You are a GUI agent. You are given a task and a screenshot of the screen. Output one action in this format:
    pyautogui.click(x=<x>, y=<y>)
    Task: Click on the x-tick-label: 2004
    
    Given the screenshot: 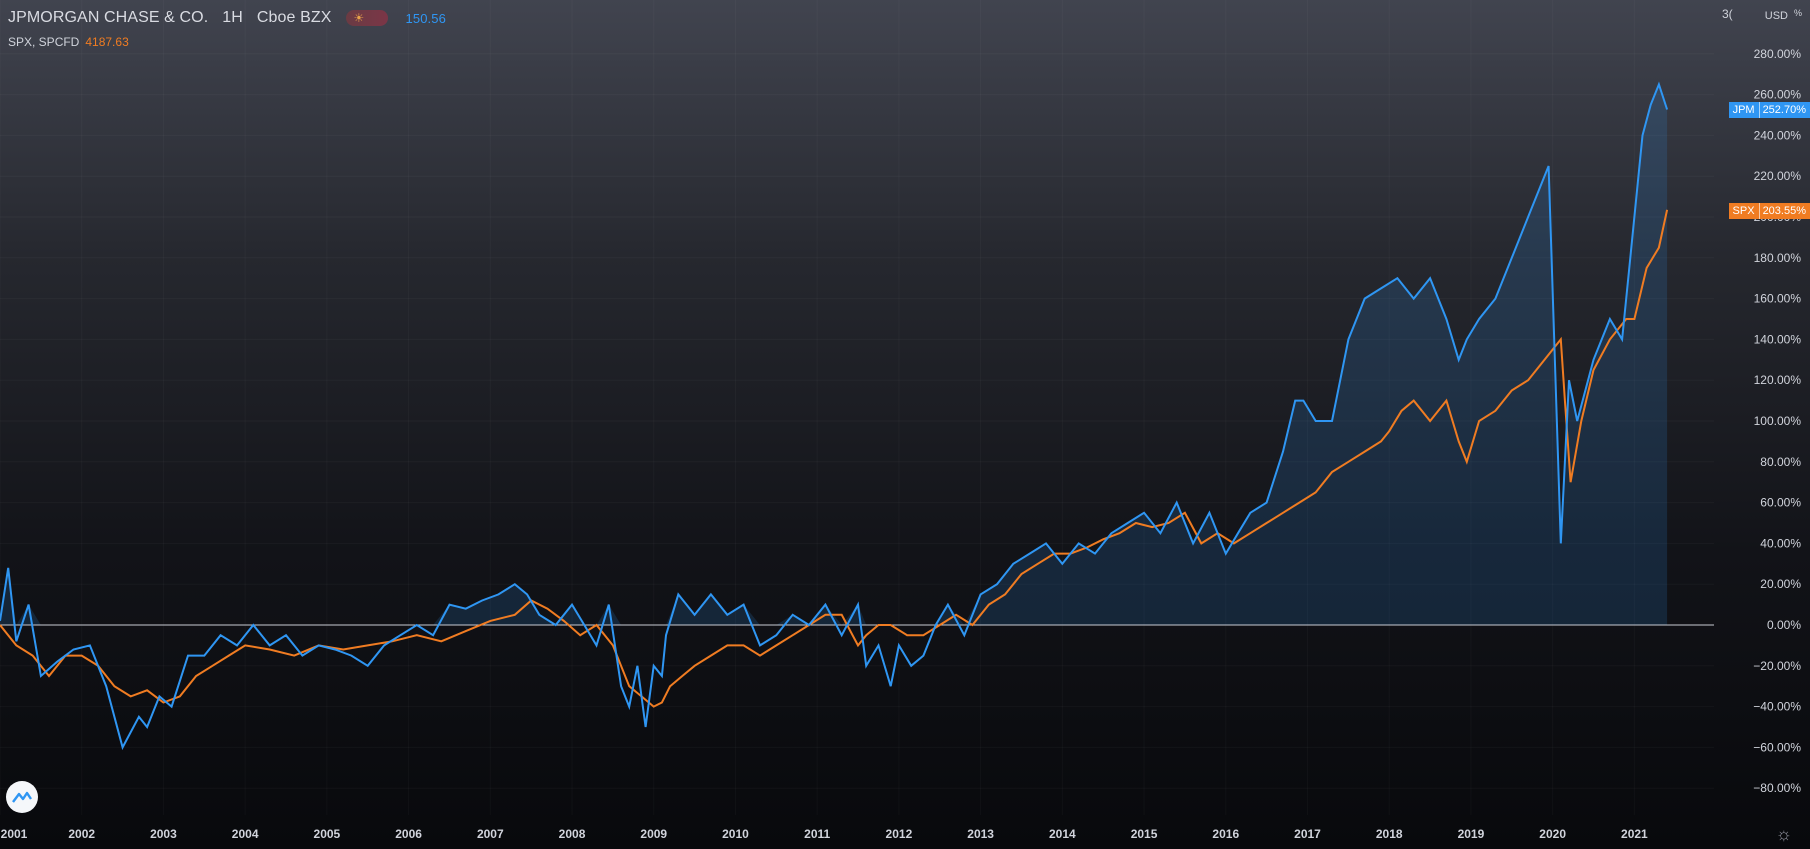 What is the action you would take?
    pyautogui.click(x=245, y=834)
    